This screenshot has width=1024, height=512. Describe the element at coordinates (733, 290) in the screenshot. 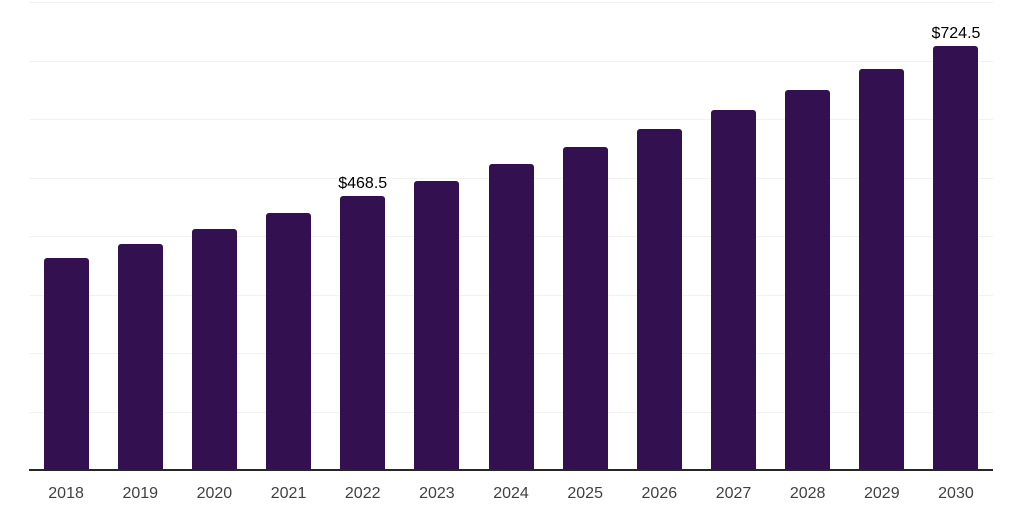

I see `bar-2027` at that location.